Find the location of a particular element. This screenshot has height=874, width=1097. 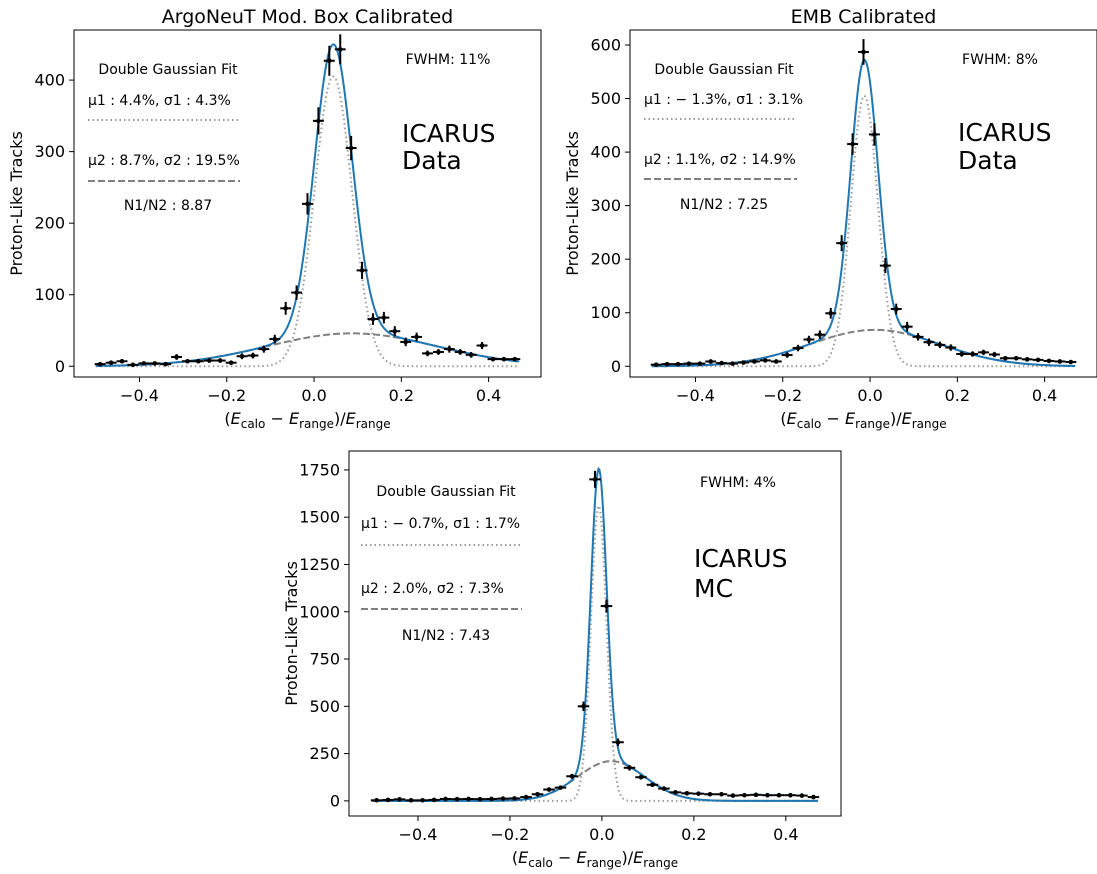

y-axis-label: Proton-Like Tracks is located at coordinates (291, 633).